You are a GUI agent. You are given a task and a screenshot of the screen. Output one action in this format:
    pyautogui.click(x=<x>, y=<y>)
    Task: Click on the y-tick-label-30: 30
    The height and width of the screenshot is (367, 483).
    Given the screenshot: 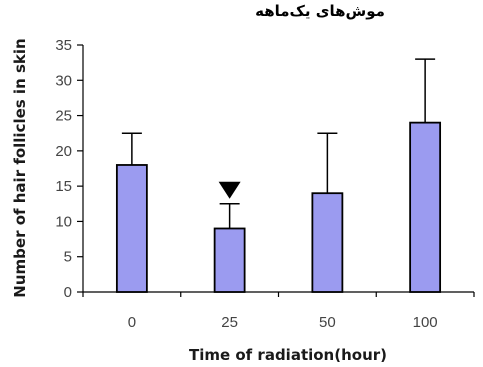 What is the action you would take?
    pyautogui.click(x=63, y=80)
    